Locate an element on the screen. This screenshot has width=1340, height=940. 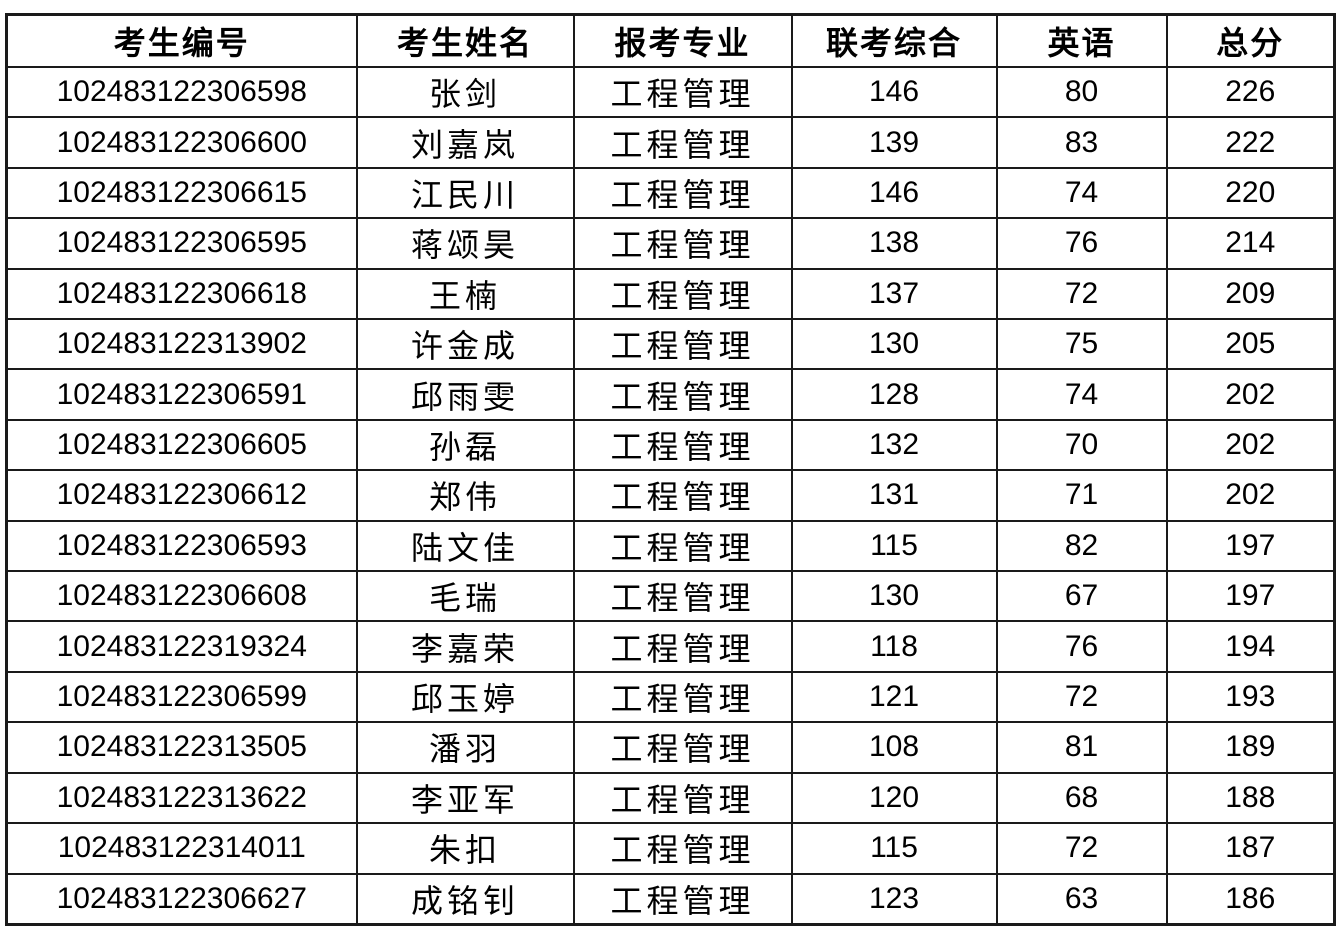
table-row: 102483122313505 潘羽 工程管理 108 81 189 is located at coordinates (670, 747).